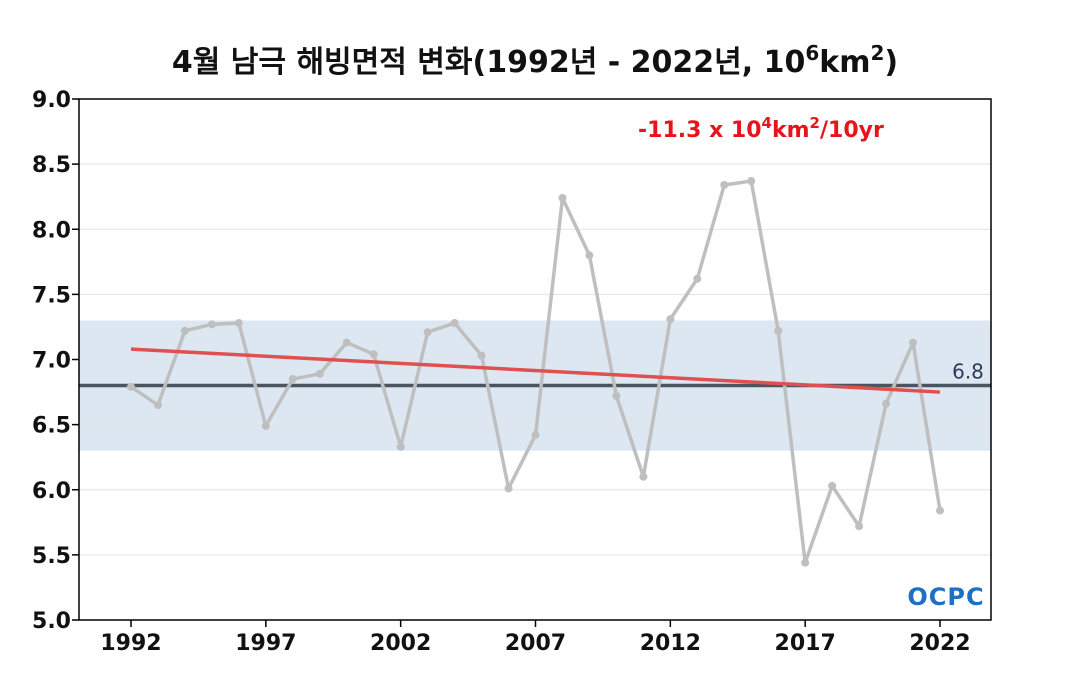  I want to click on title-main: 4월 남극 해빙면적 변화(1992년 - 2022년, 10, so click(488, 62).